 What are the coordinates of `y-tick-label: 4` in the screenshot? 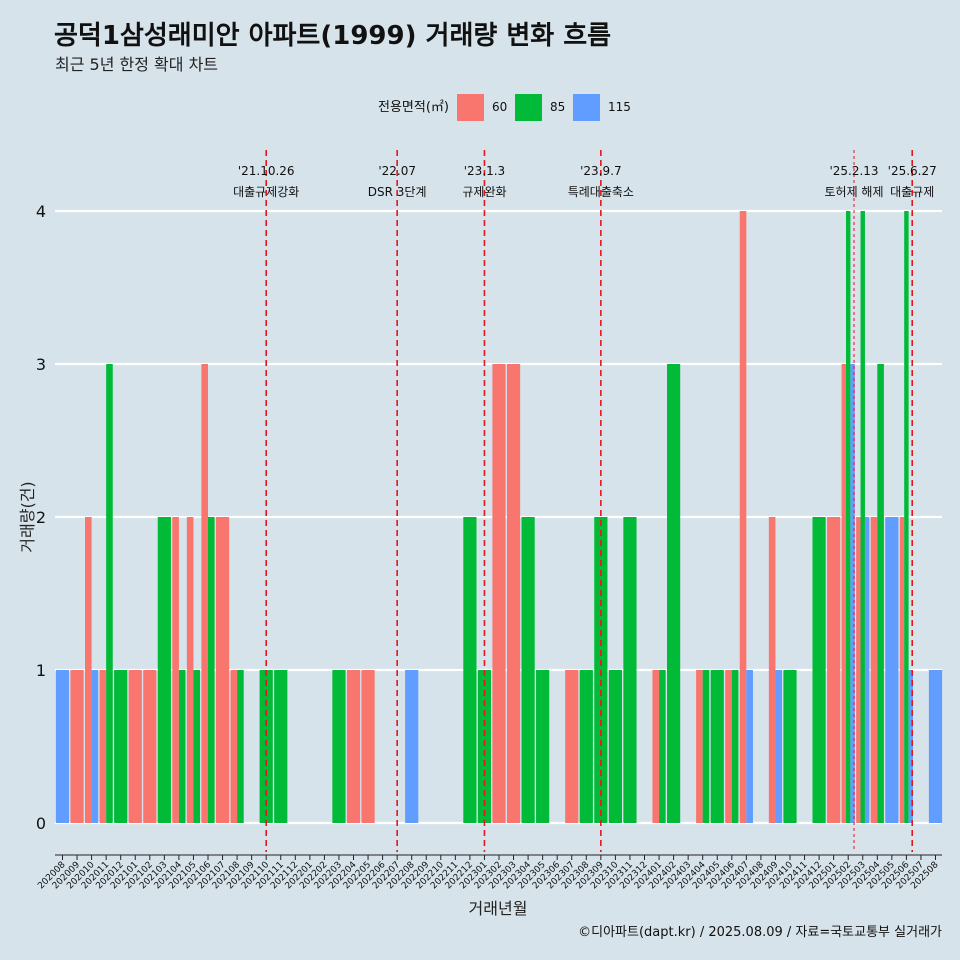 It's located at (41, 211).